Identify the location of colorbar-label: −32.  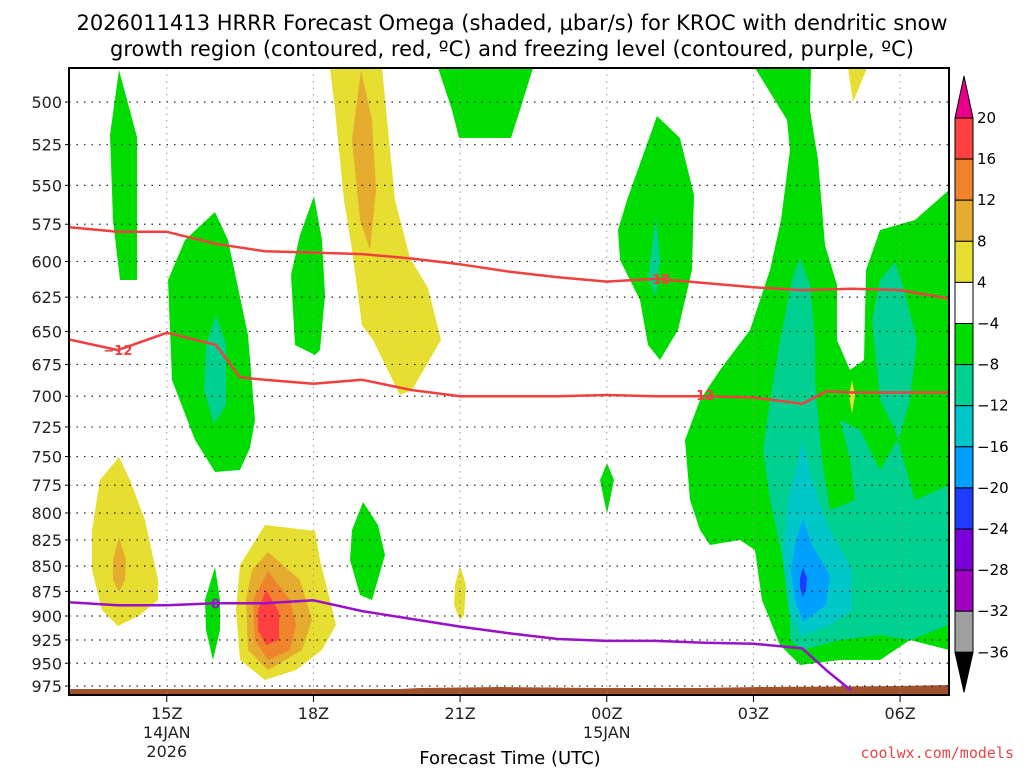
(993, 611).